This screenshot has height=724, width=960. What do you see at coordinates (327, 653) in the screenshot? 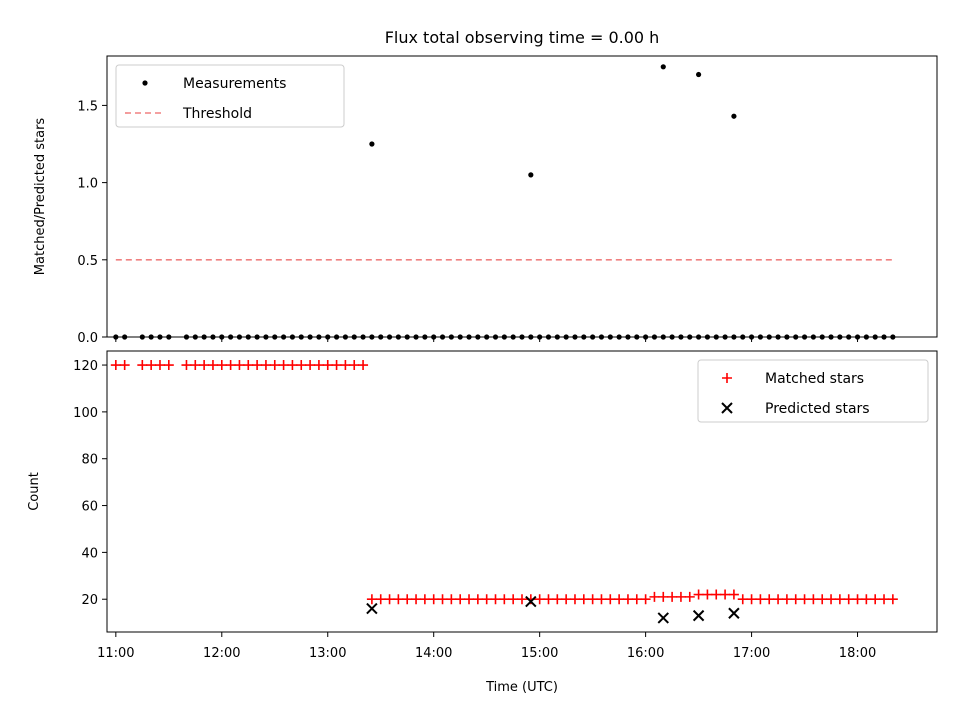
I see `x-tick-label: 13:00` at bounding box center [327, 653].